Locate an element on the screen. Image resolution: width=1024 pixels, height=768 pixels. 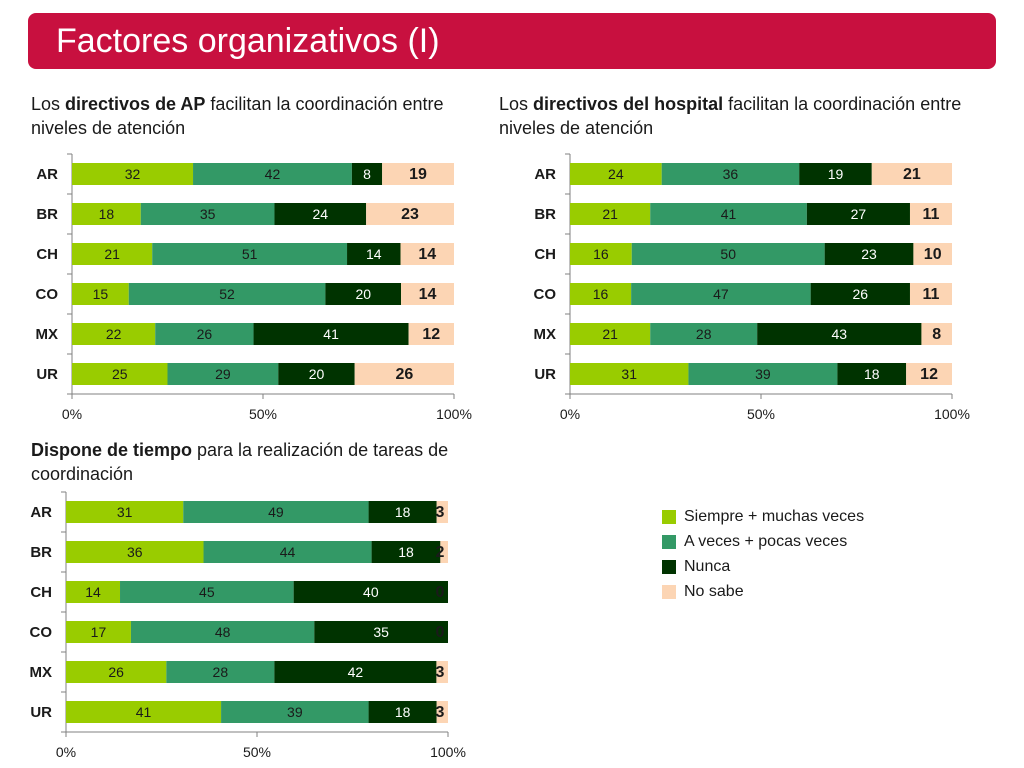
tiempo-data-label: 44 is located at coordinates (288, 552).